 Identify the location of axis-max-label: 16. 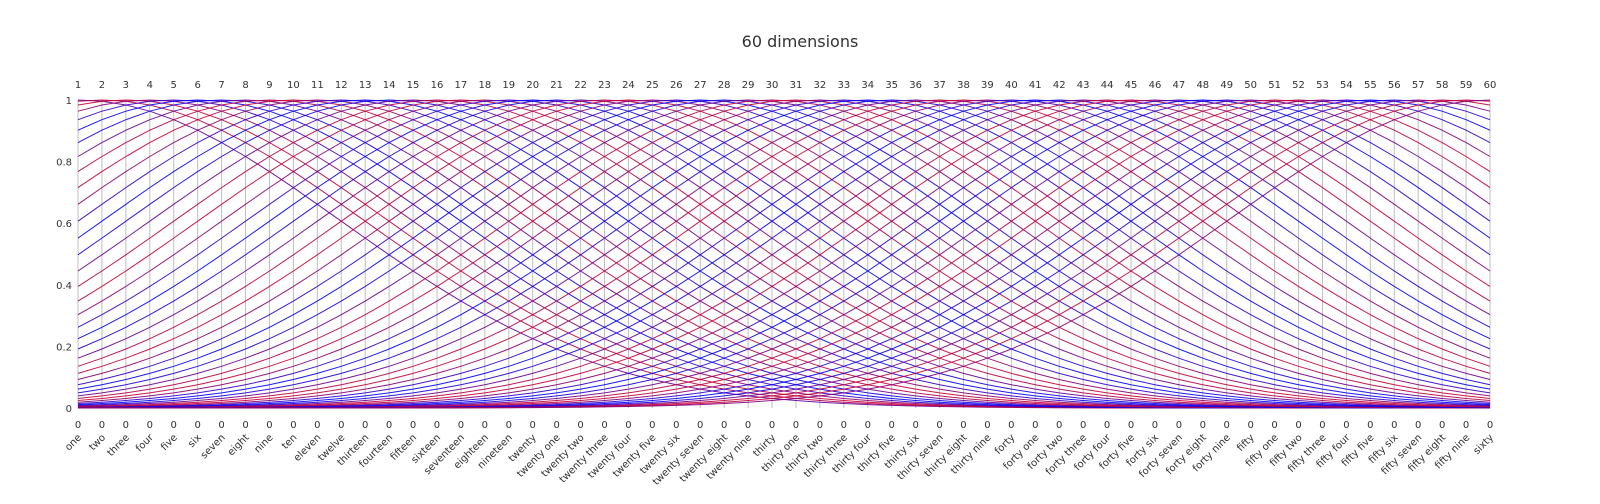
(437, 85).